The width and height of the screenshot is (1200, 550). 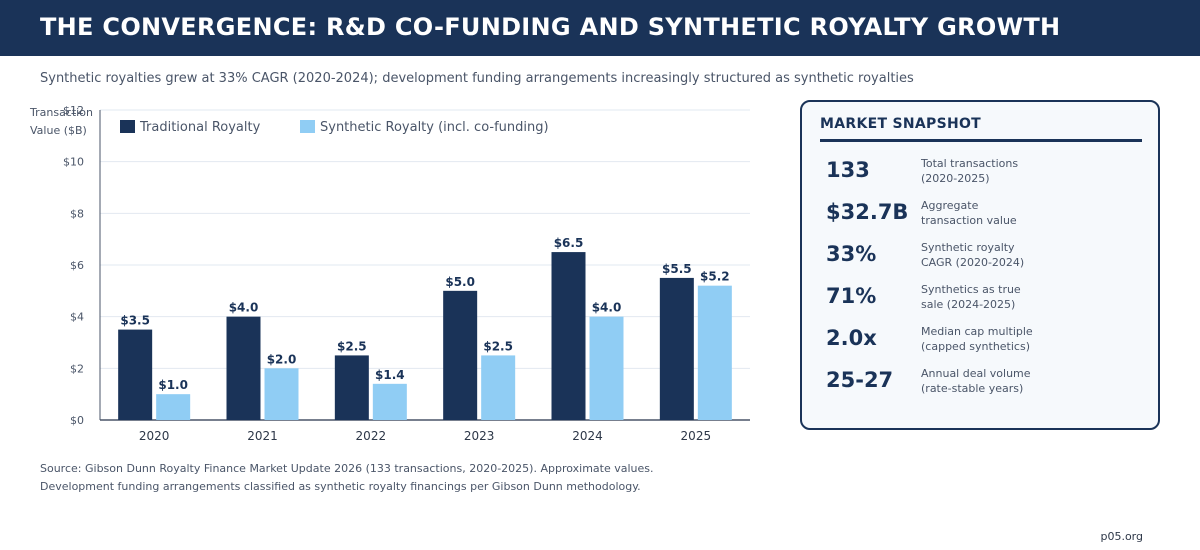 I want to click on stat-value: 133, so click(x=848, y=170).